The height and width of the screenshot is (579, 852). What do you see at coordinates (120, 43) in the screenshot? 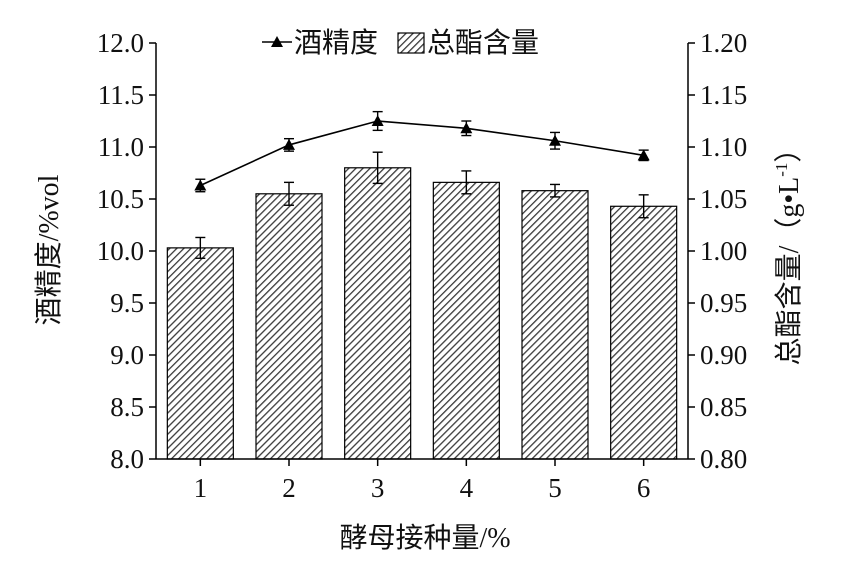
I see `left-tick-label: 12.0` at bounding box center [120, 43].